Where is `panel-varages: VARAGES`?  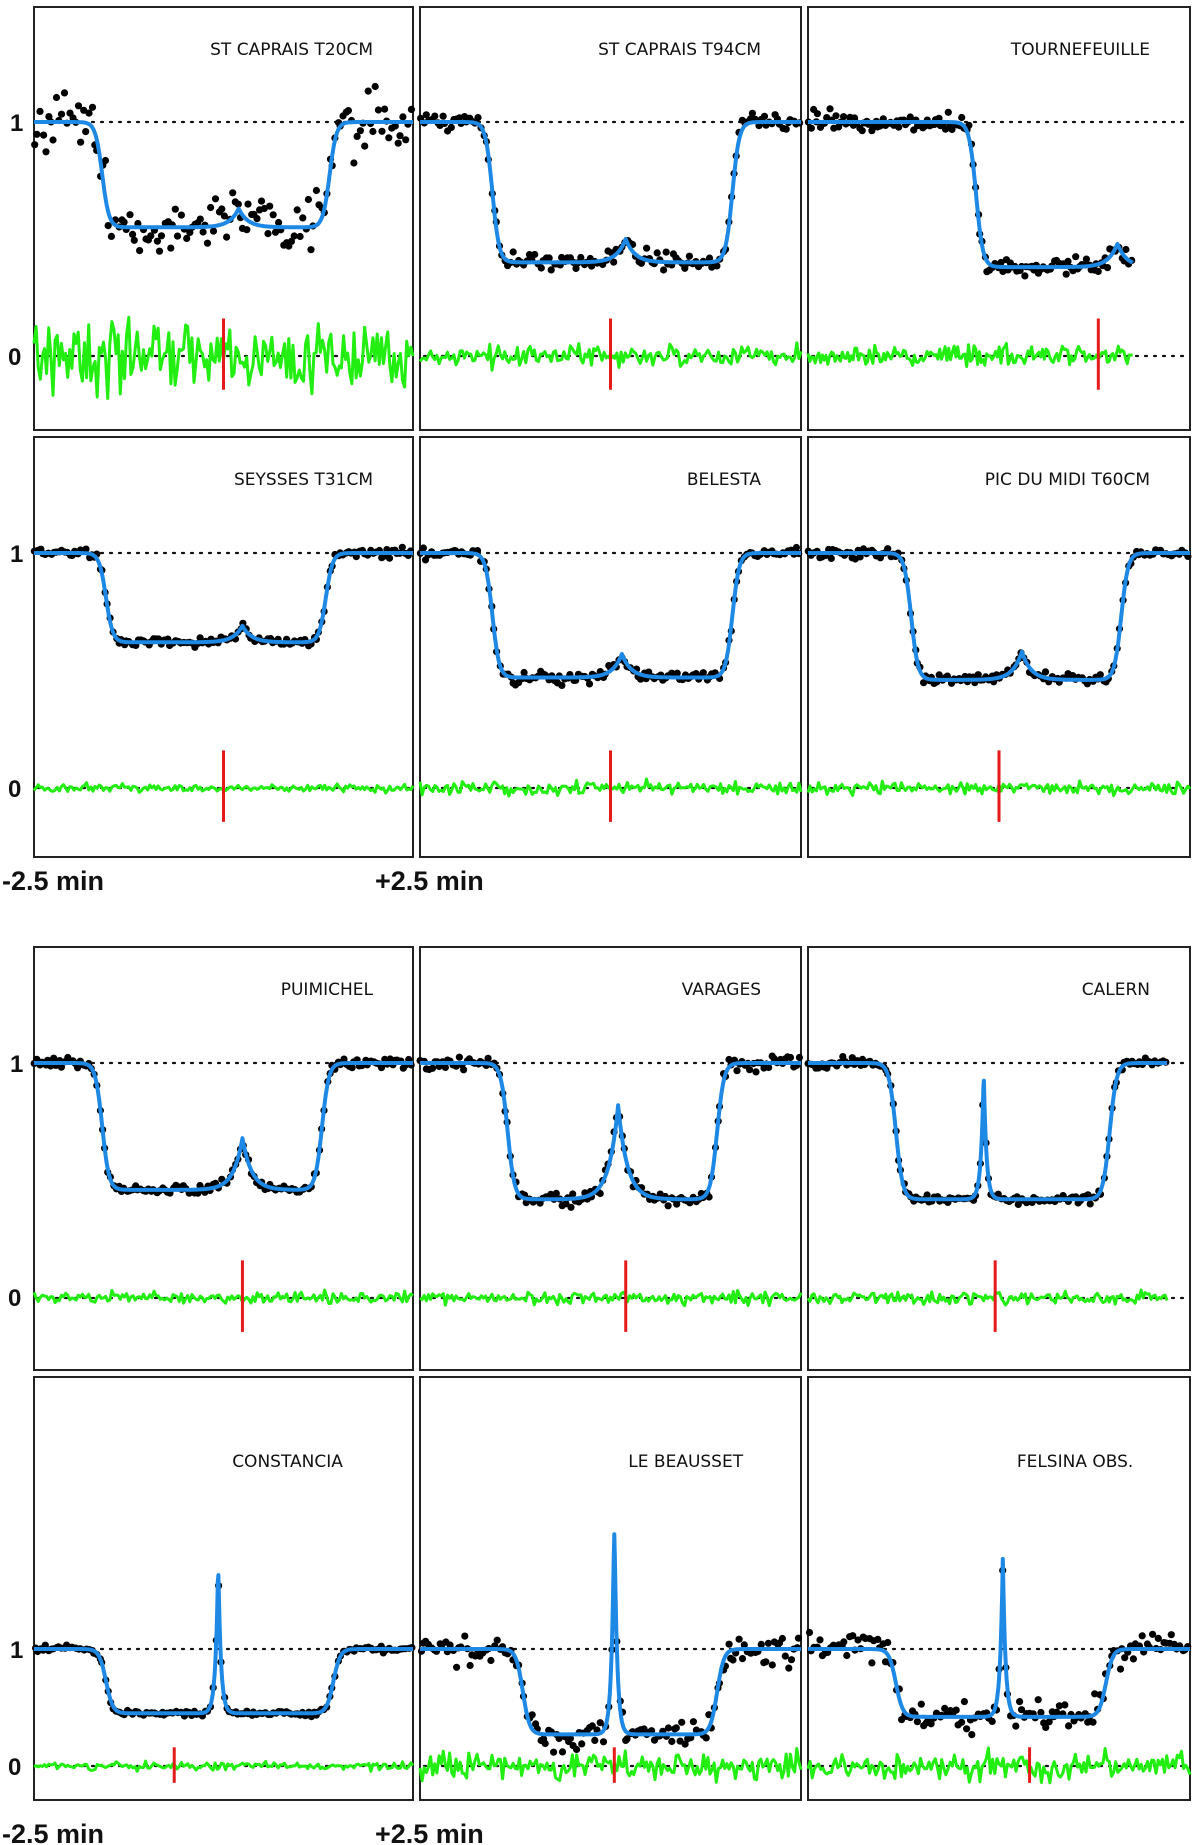
panel-varages: VARAGES is located at coordinates (610, 1158).